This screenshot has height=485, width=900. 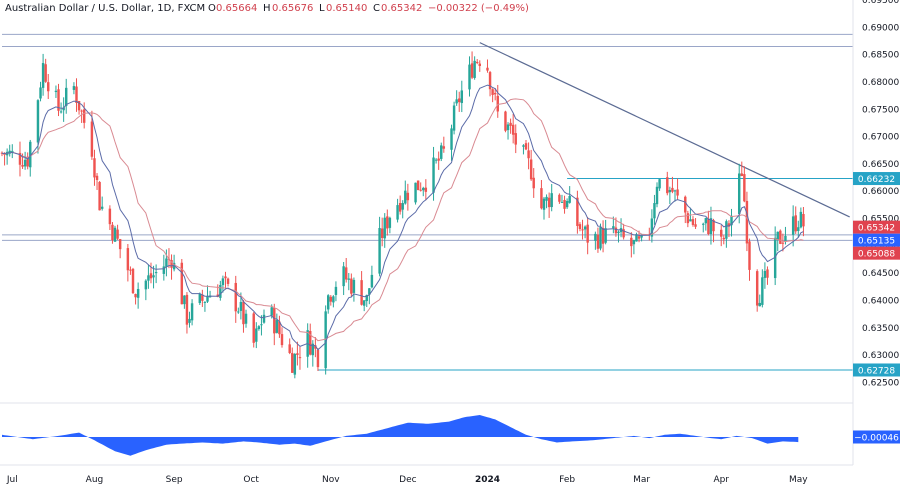 I want to click on open-label: O, so click(x=212, y=8).